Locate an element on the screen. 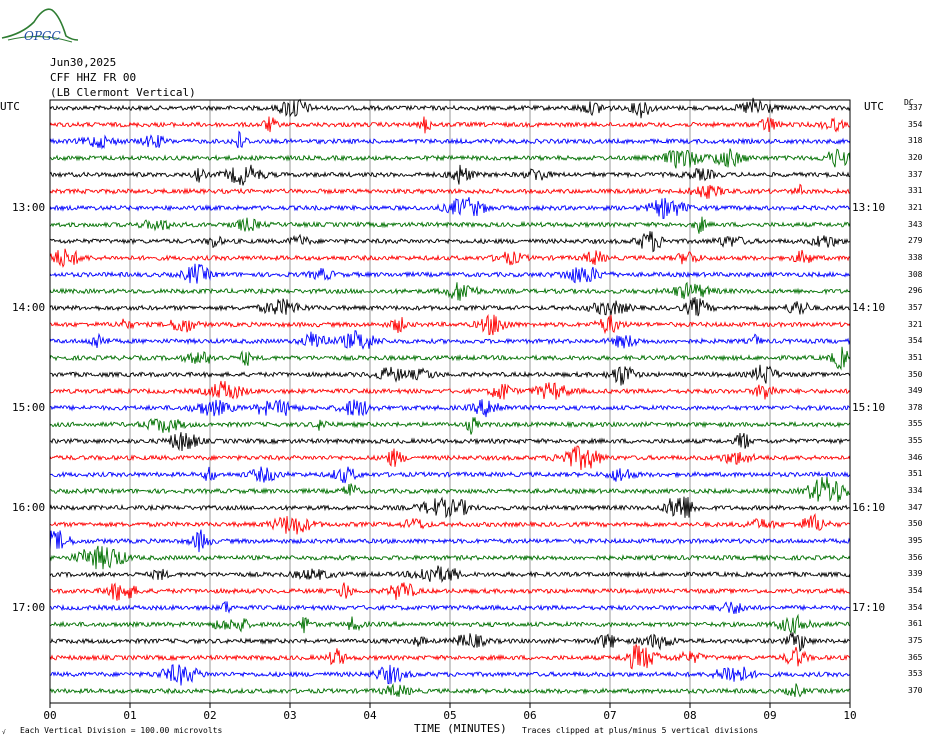 The image size is (930, 744). dc-value: 334 is located at coordinates (915, 491).